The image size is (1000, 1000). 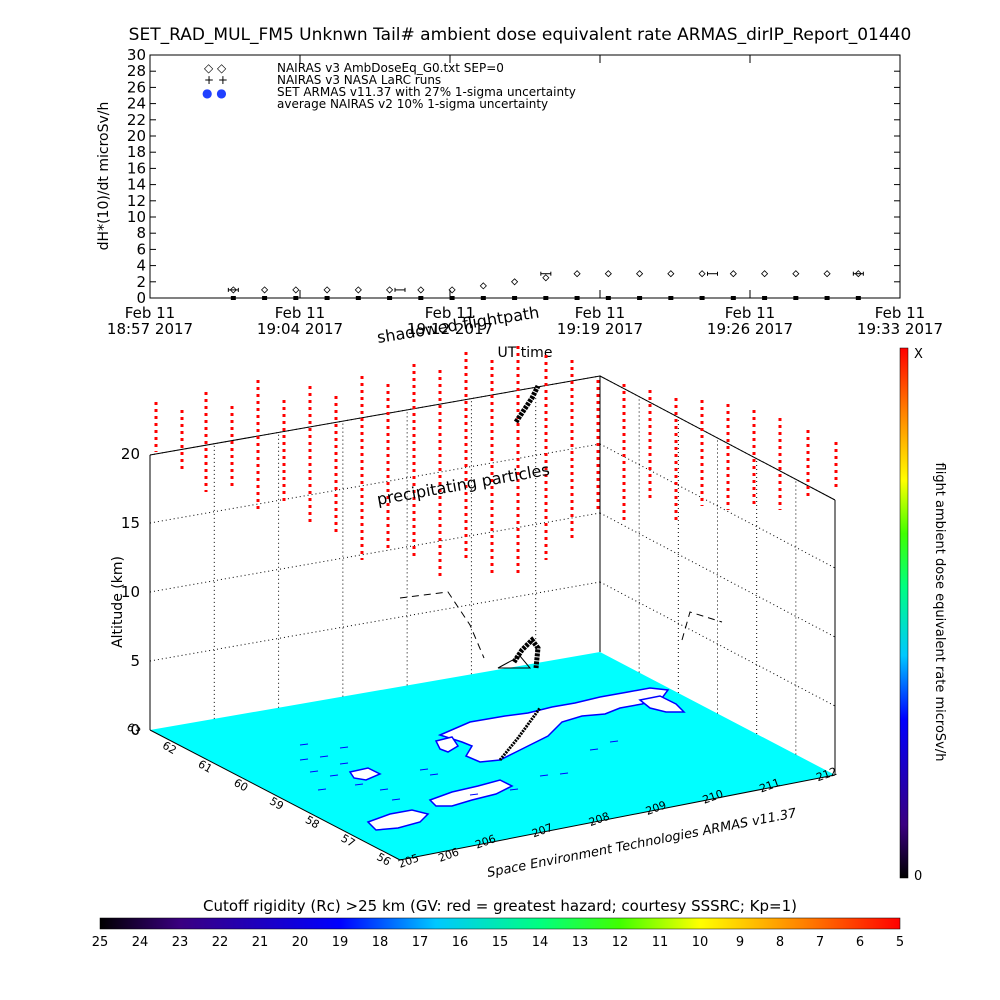 What do you see at coordinates (205, 766) in the screenshot?
I see `lat-tick-label: 61` at bounding box center [205, 766].